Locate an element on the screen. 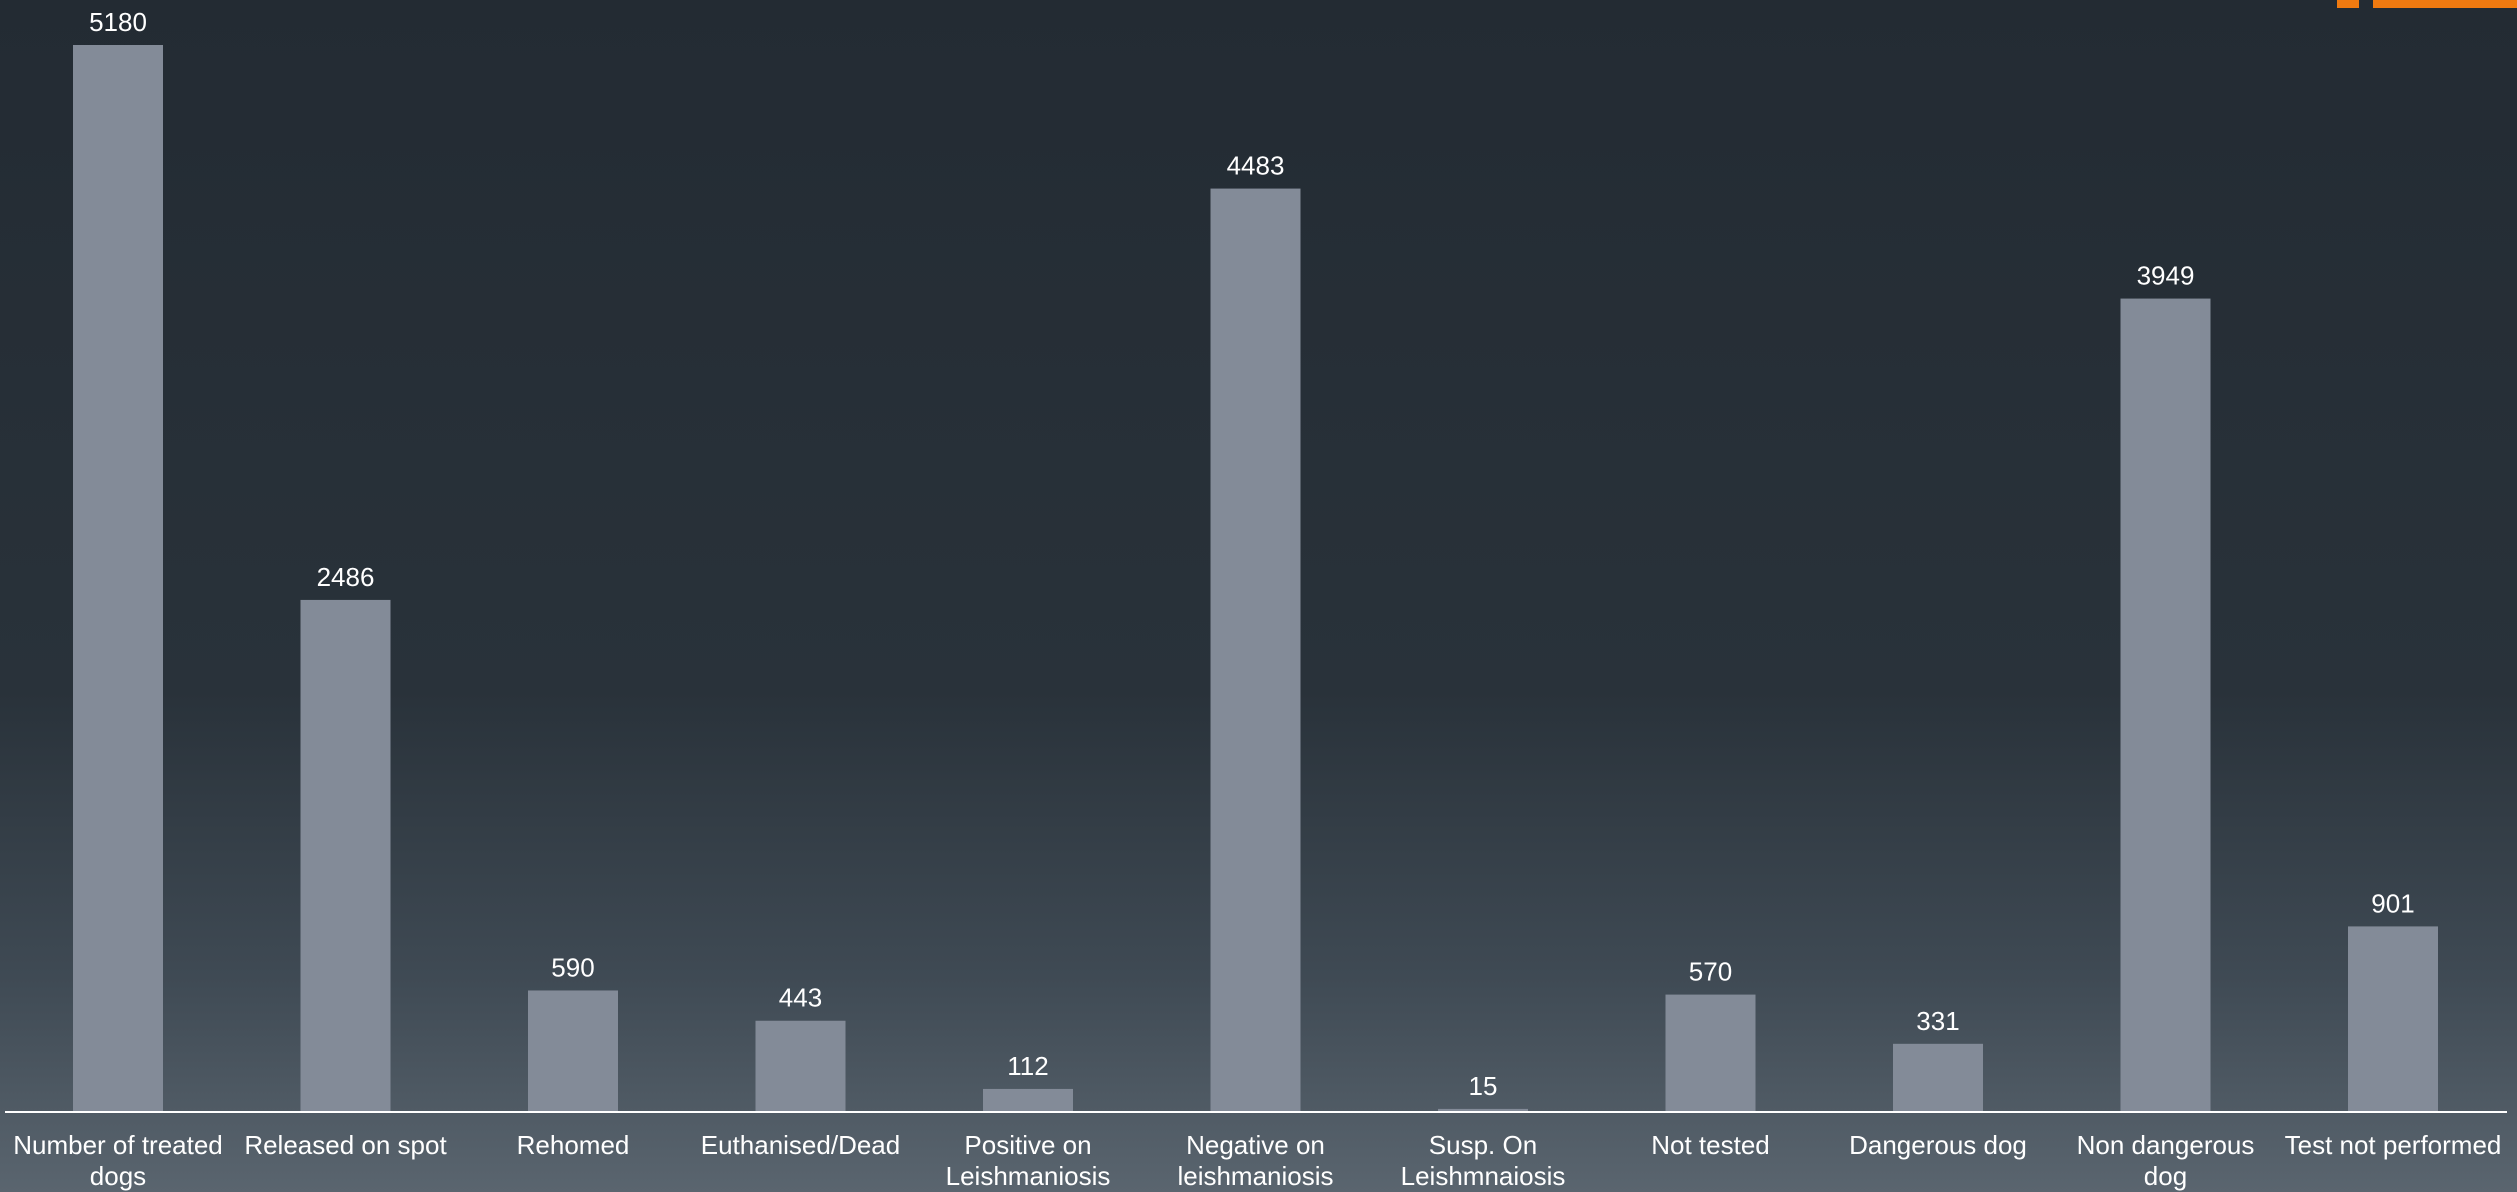  category-label-number-of-treated-dogs-line1: Number of treated is located at coordinates (118, 1145).